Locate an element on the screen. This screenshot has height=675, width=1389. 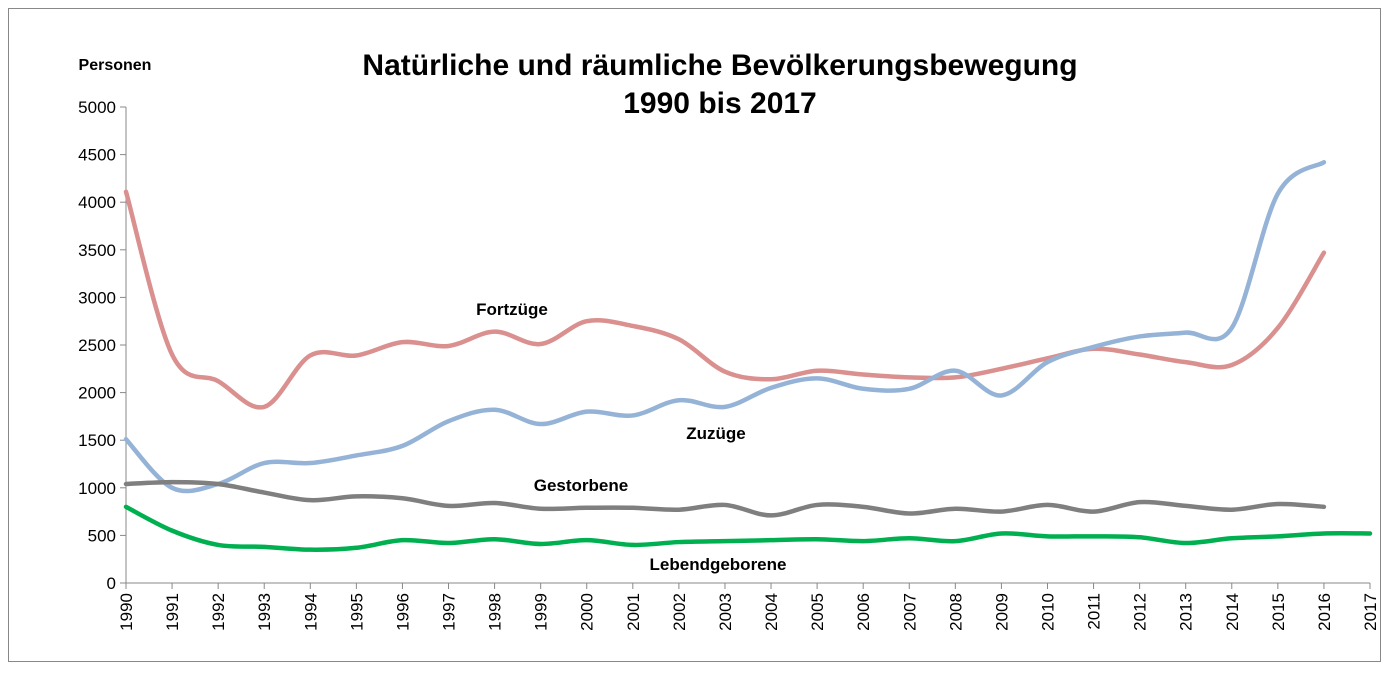
x-tick-label: 1998 is located at coordinates (495, 612).